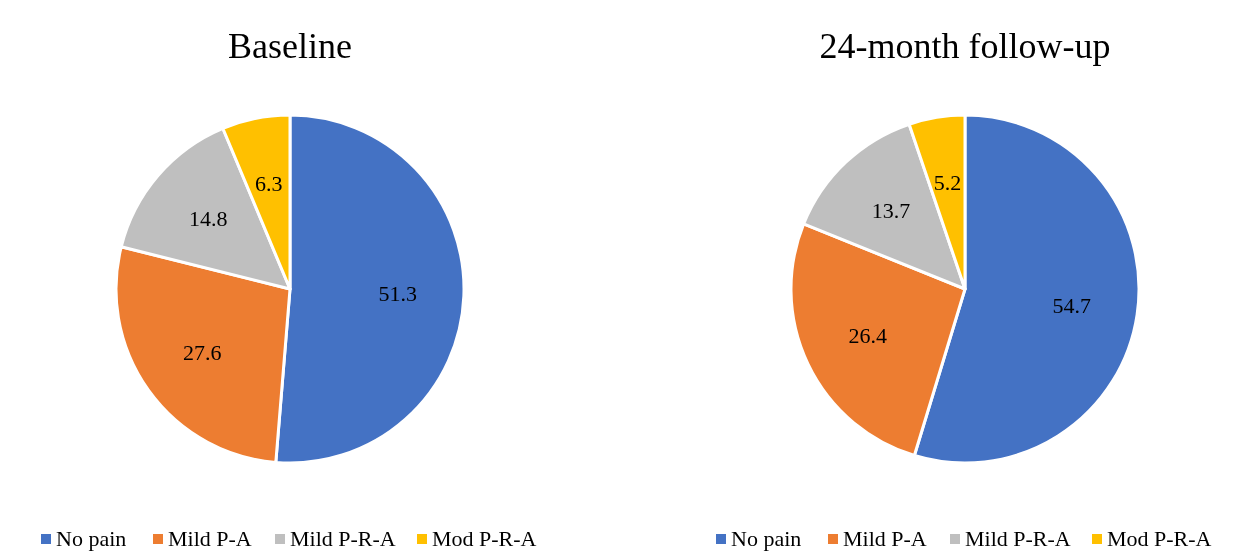 Image resolution: width=1257 pixels, height=558 pixels. I want to click on data-label: 27.6, so click(202, 352).